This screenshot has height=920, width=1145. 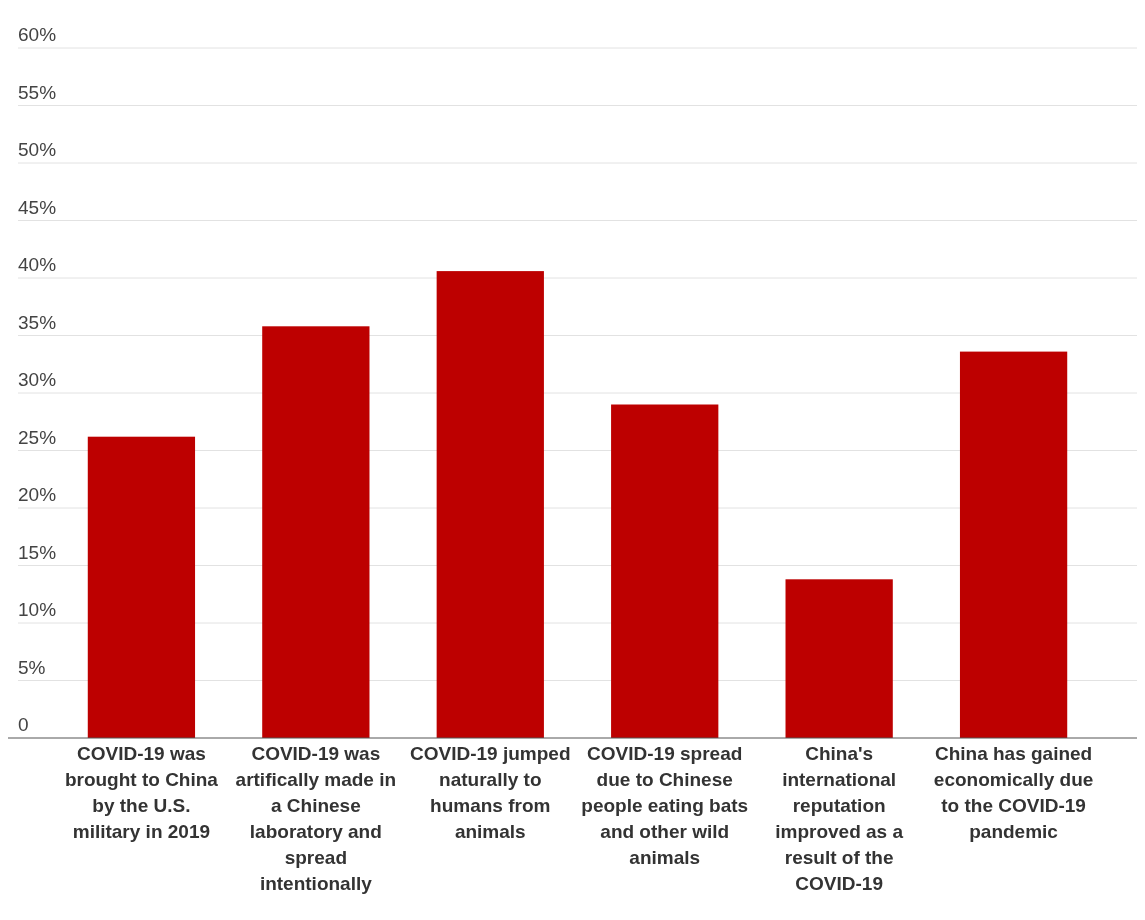 What do you see at coordinates (37, 322) in the screenshot?
I see `y-tick-label: 35%` at bounding box center [37, 322].